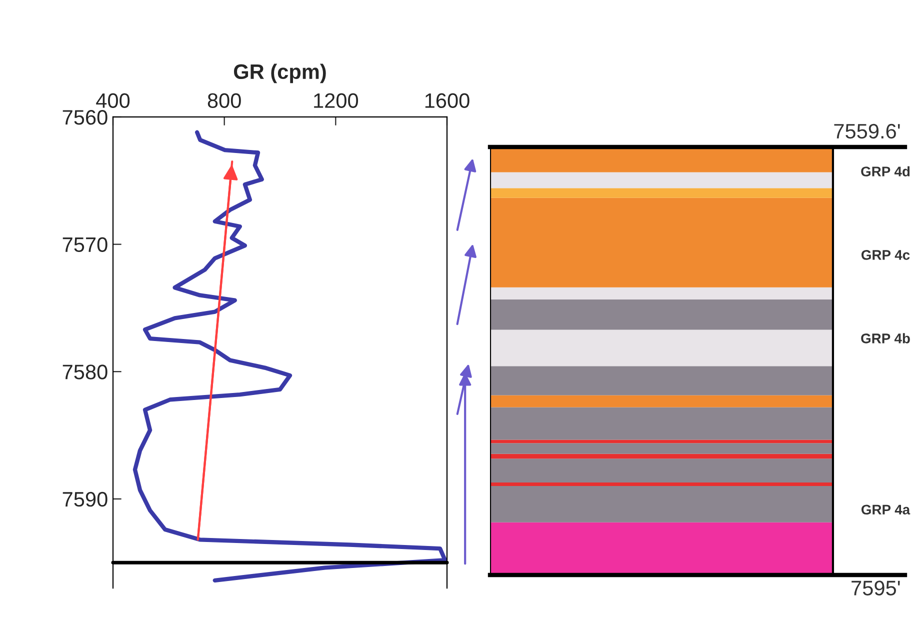 Image resolution: width=914 pixels, height=619 pixels. I want to click on x-axis-title: GR (cpm), so click(280, 74).